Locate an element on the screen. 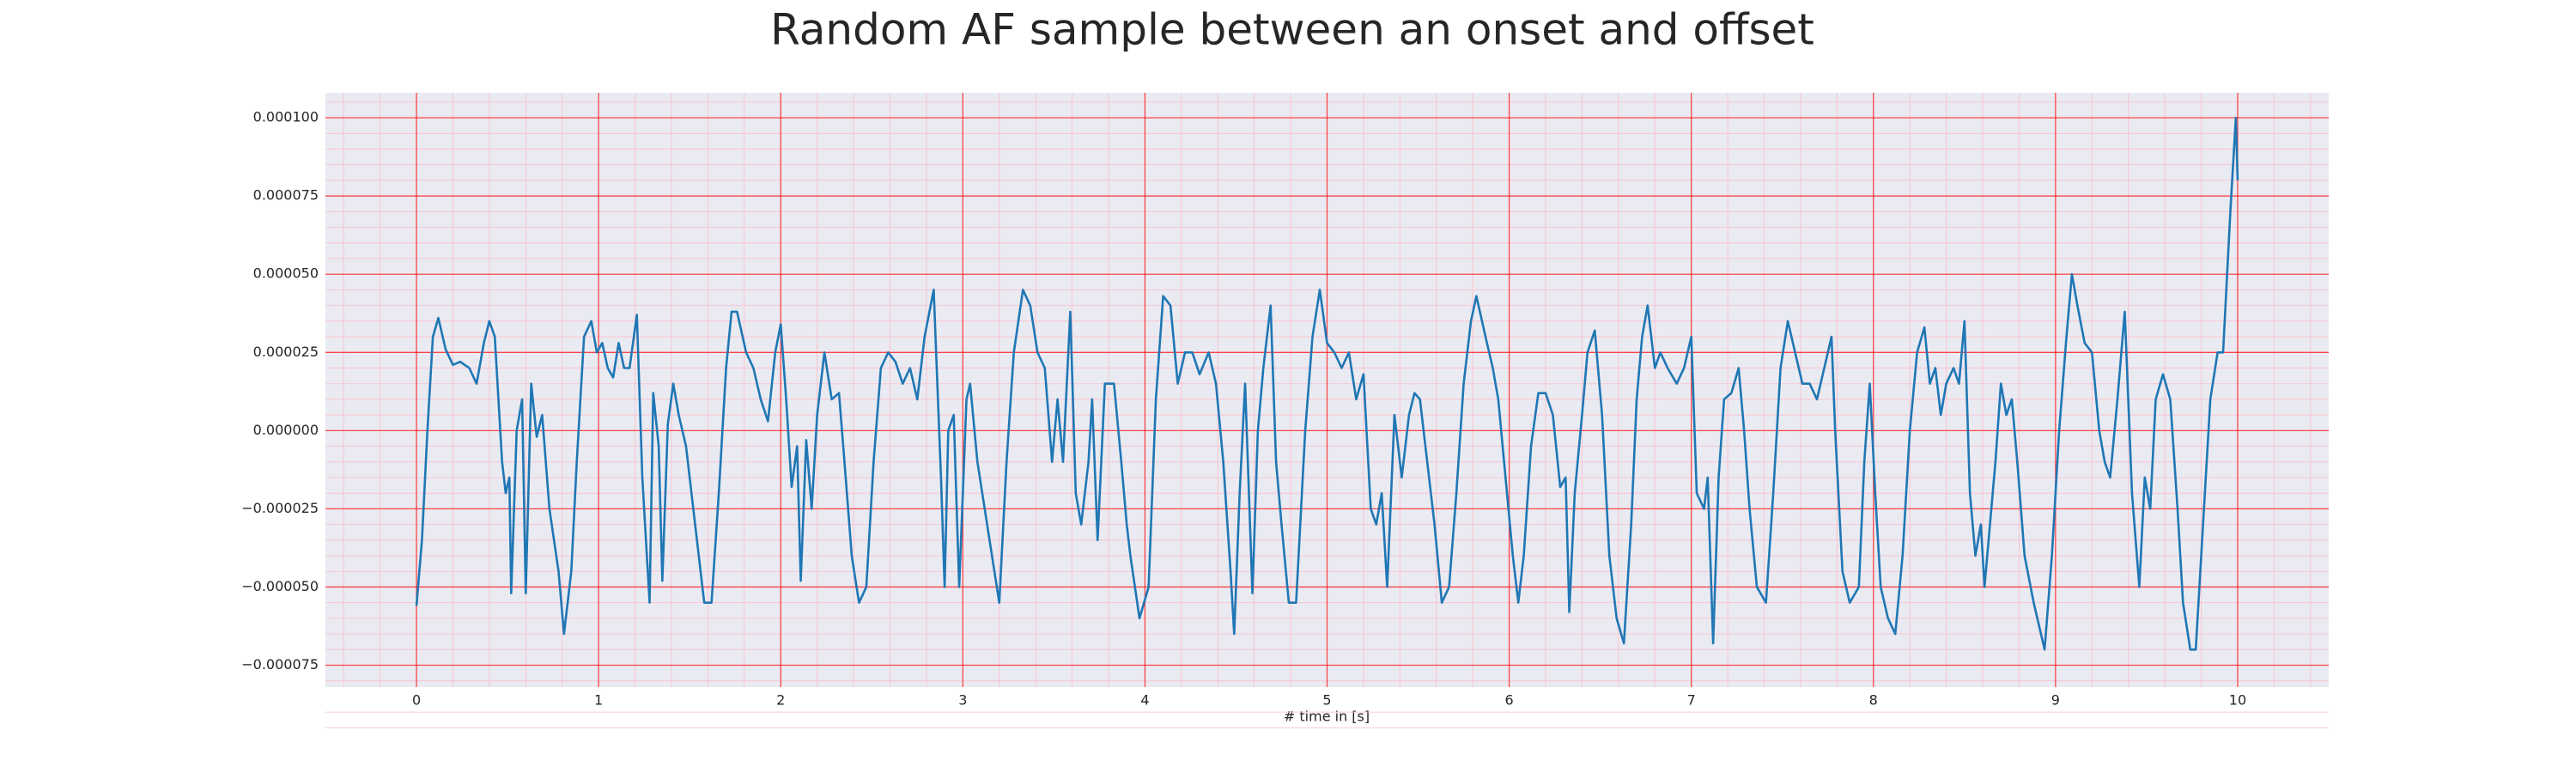  y-tick-label: 0.000025 is located at coordinates (286, 352).